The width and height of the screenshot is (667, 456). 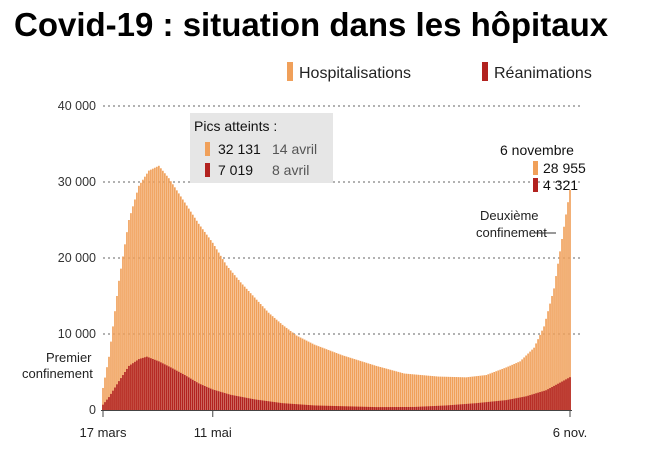 I want to click on x-axis: 17 mars 11 mai 6 nov., so click(x=333, y=425).